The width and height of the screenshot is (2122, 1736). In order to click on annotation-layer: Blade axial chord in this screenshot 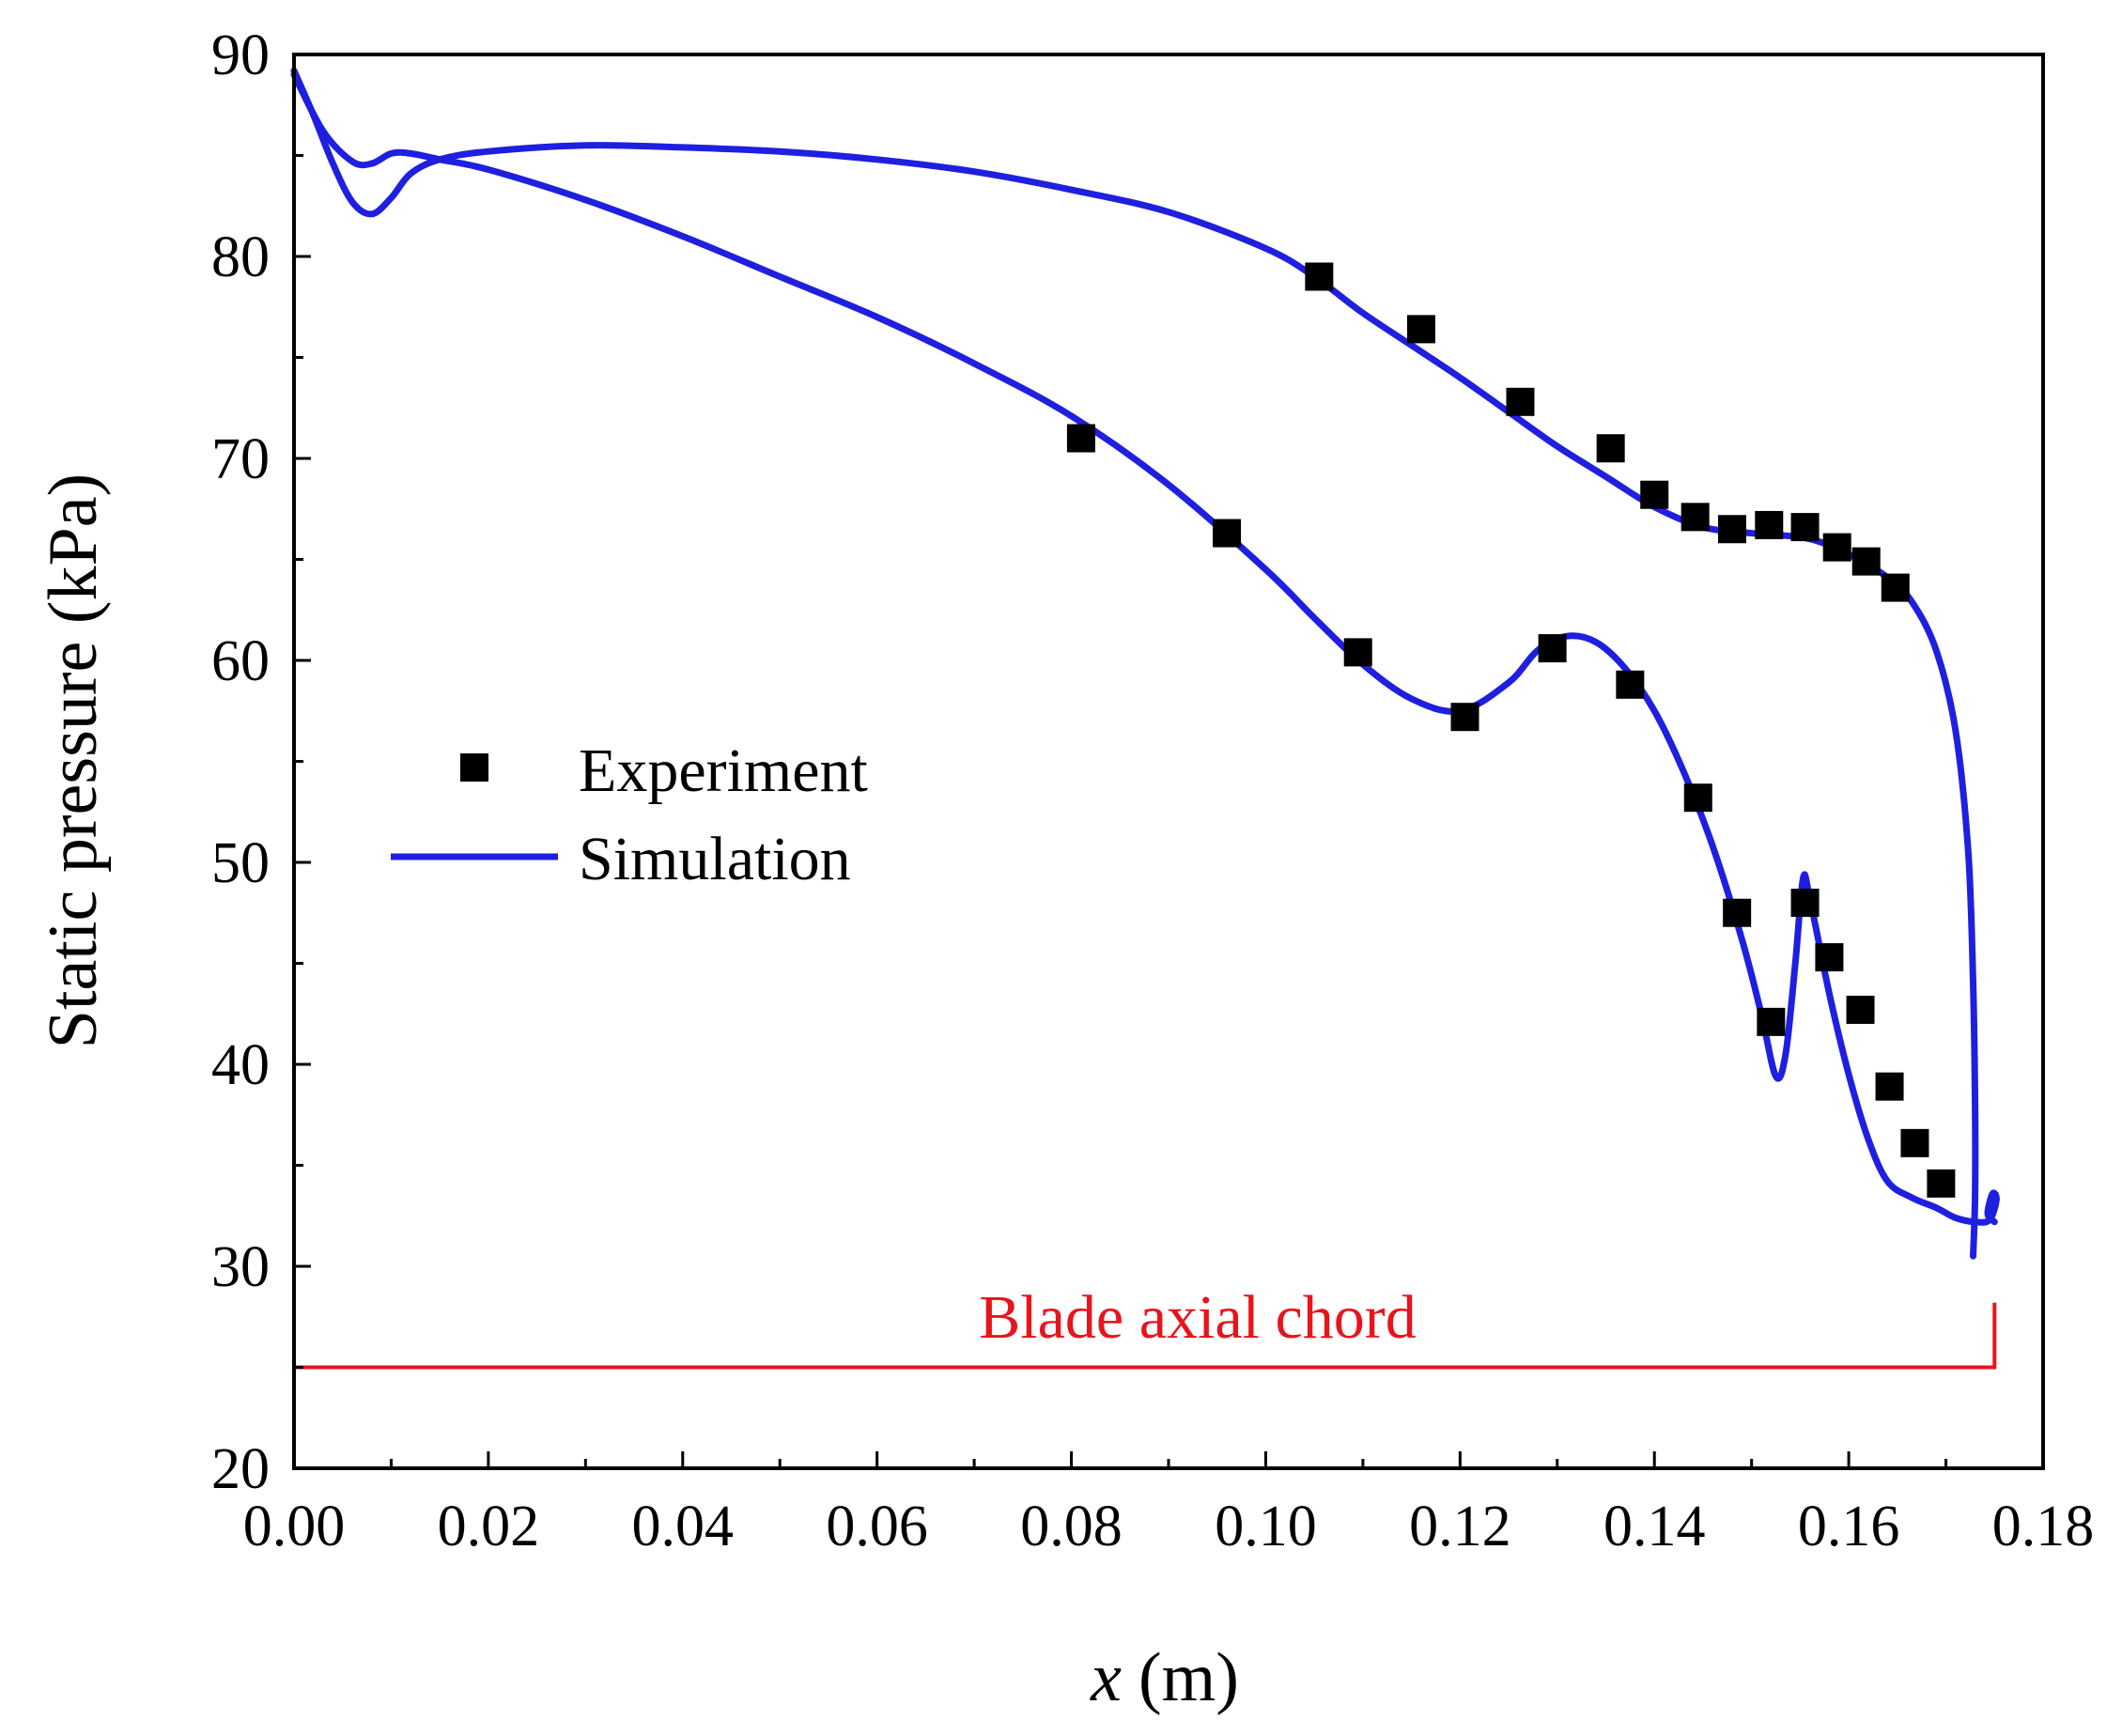, I will do `click(1145, 1326)`.